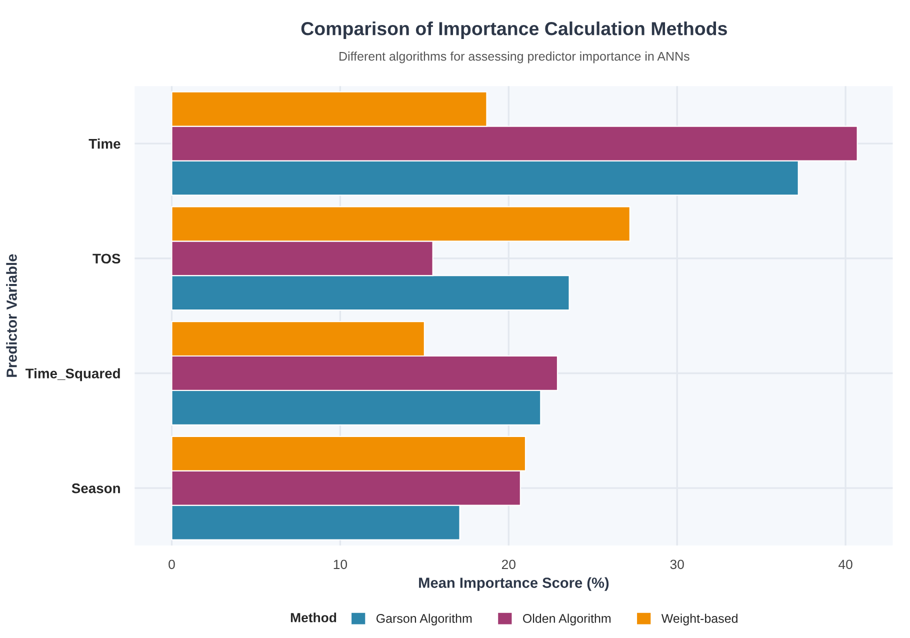 This screenshot has width=910, height=638. What do you see at coordinates (677, 565) in the screenshot?
I see `x-tick-label: 30` at bounding box center [677, 565].